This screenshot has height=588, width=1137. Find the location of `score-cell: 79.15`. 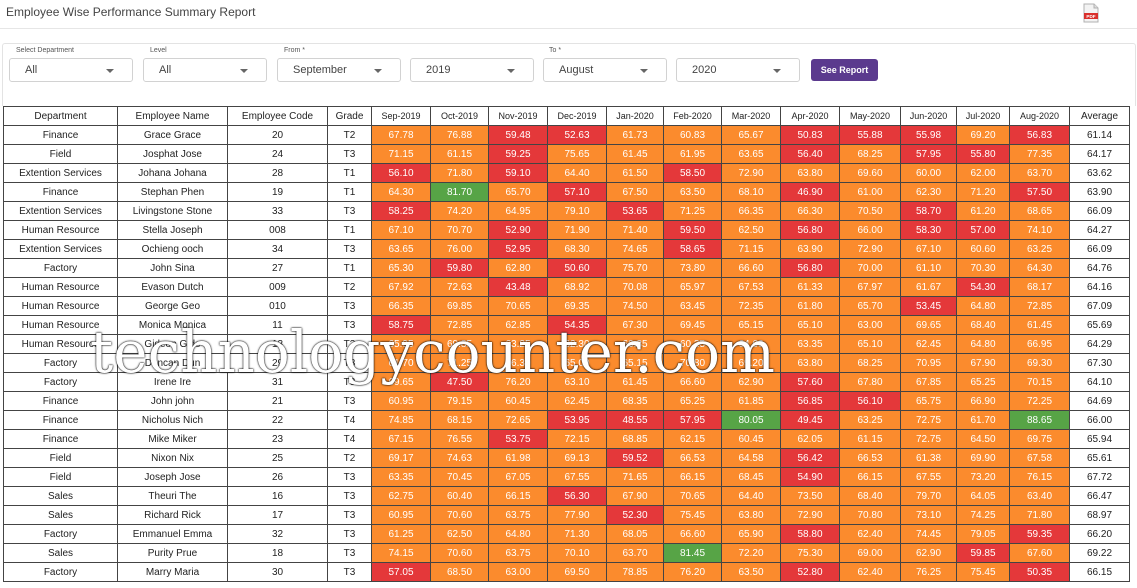

score-cell: 79.15 is located at coordinates (459, 401).